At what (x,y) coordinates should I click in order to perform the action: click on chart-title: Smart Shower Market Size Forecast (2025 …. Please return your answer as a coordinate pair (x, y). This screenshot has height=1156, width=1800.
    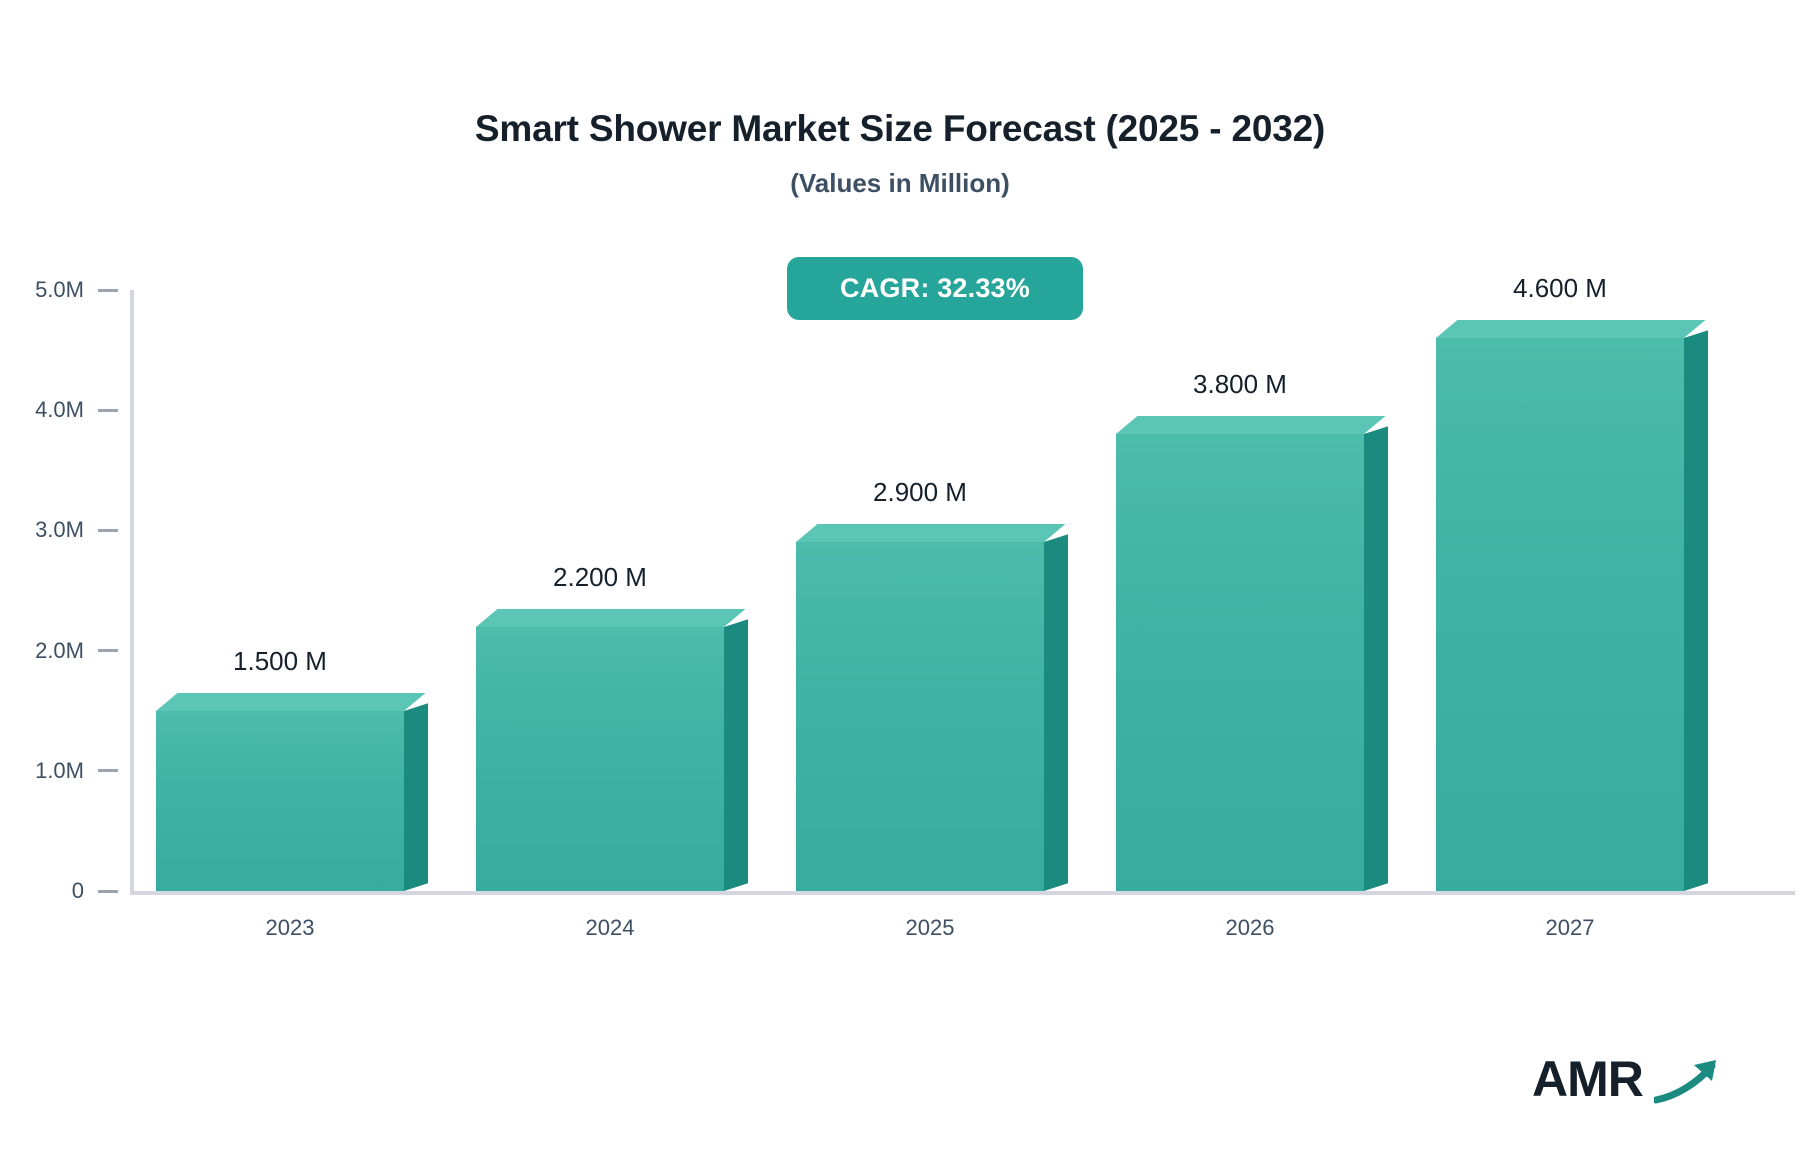
    Looking at the image, I should click on (900, 128).